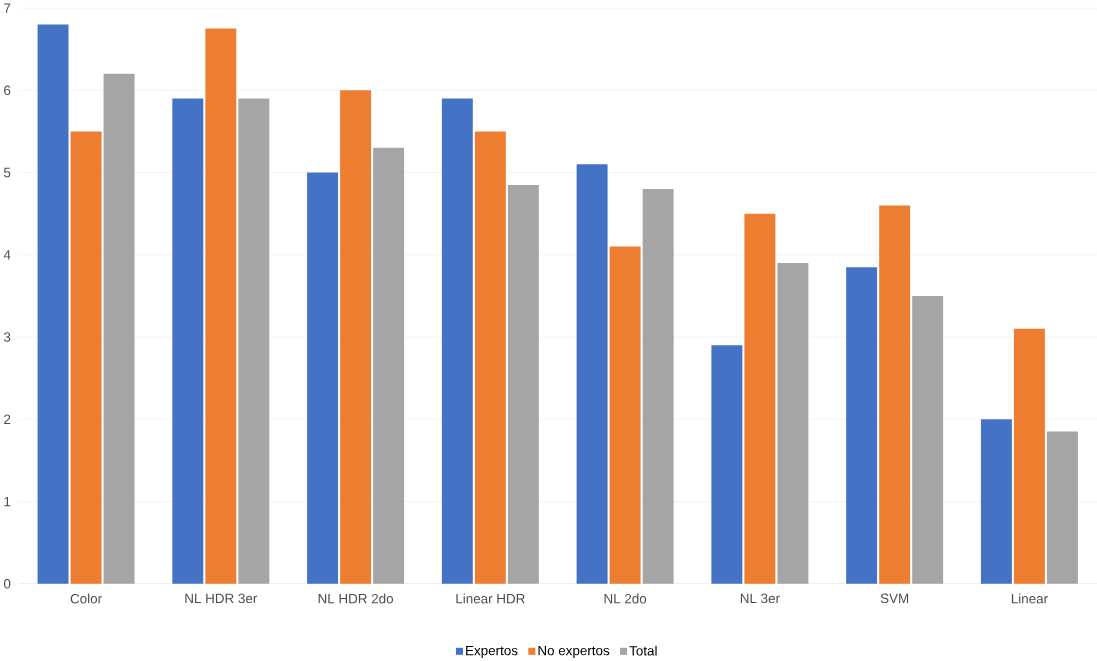 The height and width of the screenshot is (661, 1097). What do you see at coordinates (356, 598) in the screenshot?
I see `x-tick-label: NL HDR 2do` at bounding box center [356, 598].